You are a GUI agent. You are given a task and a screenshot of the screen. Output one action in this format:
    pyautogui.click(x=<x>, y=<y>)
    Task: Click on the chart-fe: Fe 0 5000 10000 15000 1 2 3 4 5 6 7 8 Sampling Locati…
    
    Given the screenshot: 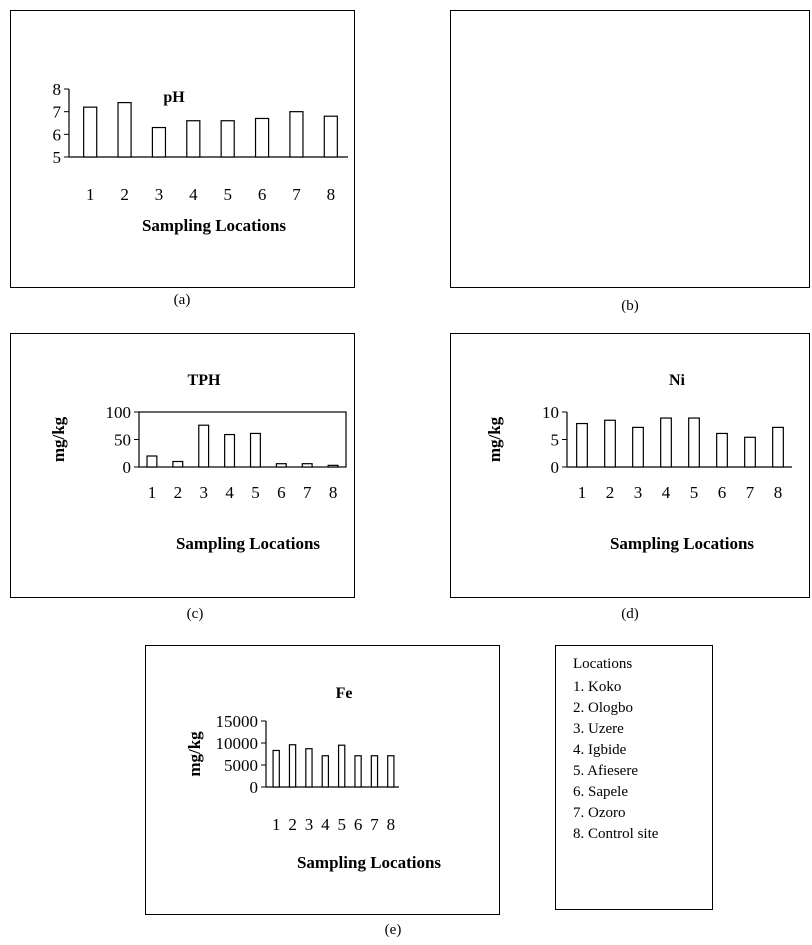 What is the action you would take?
    pyautogui.click(x=313, y=778)
    